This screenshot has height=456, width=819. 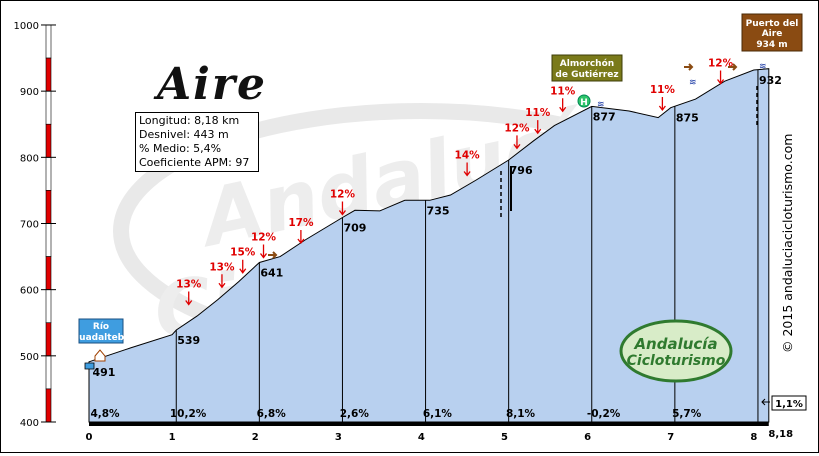 I want to click on hostel-icon, so click(x=584, y=101).